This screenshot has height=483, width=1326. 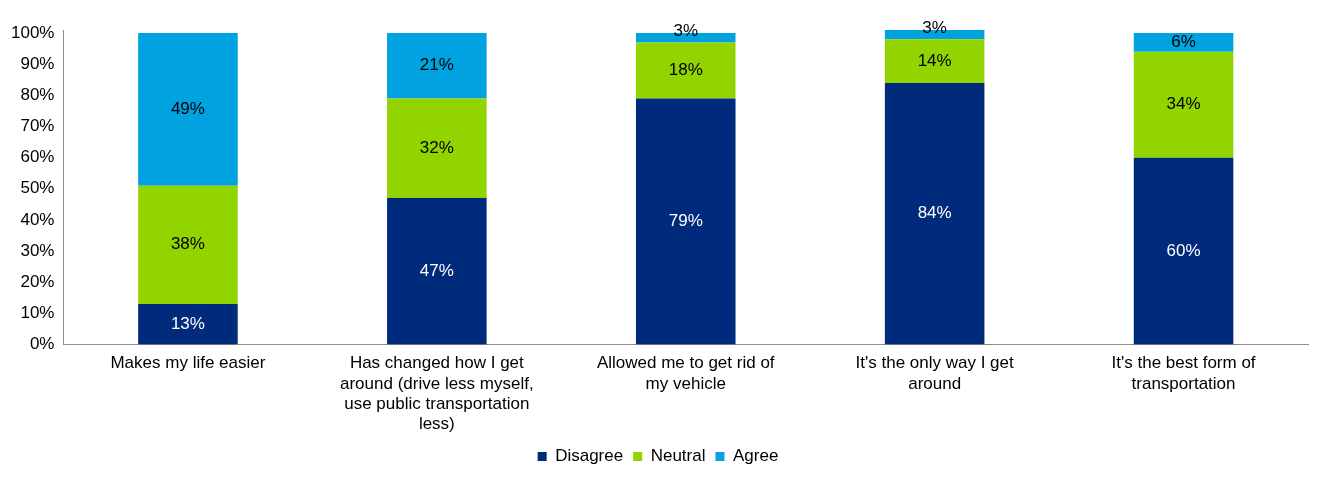 What do you see at coordinates (37, 188) in the screenshot?
I see `y-tick-label: 50%` at bounding box center [37, 188].